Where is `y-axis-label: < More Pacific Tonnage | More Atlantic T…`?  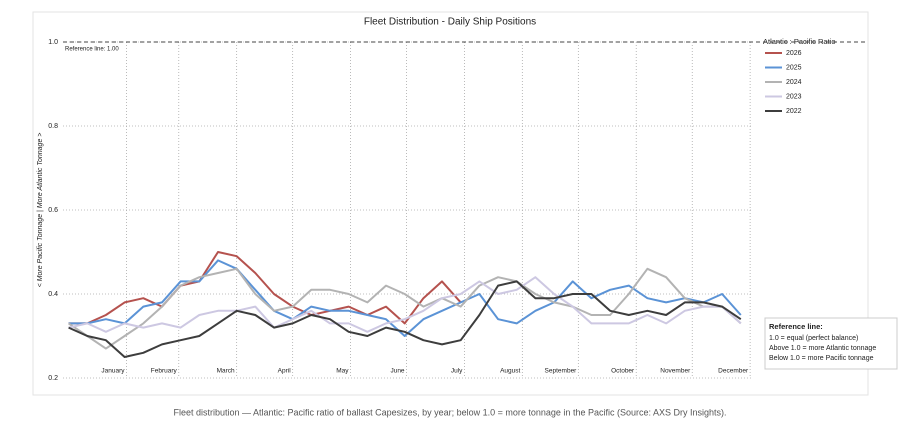
y-axis-label: < More Pacific Tonnage | More Atlantic T… is located at coordinates (40, 210).